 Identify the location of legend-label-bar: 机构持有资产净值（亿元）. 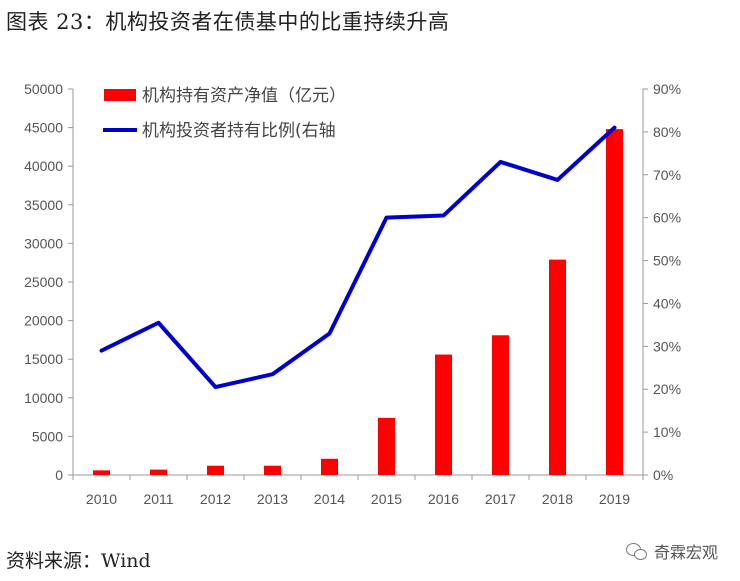
(244, 96).